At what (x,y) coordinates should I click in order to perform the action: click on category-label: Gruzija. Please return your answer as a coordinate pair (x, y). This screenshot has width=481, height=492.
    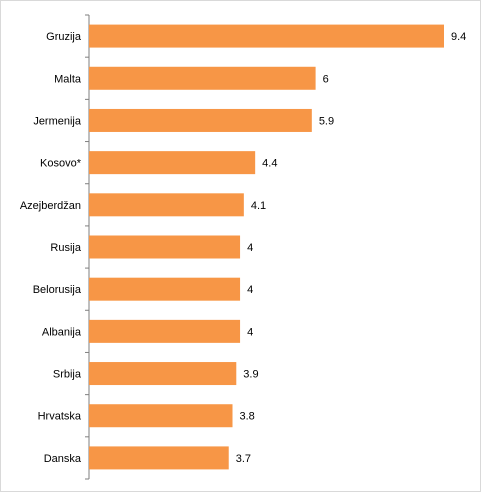
    Looking at the image, I should click on (64, 37).